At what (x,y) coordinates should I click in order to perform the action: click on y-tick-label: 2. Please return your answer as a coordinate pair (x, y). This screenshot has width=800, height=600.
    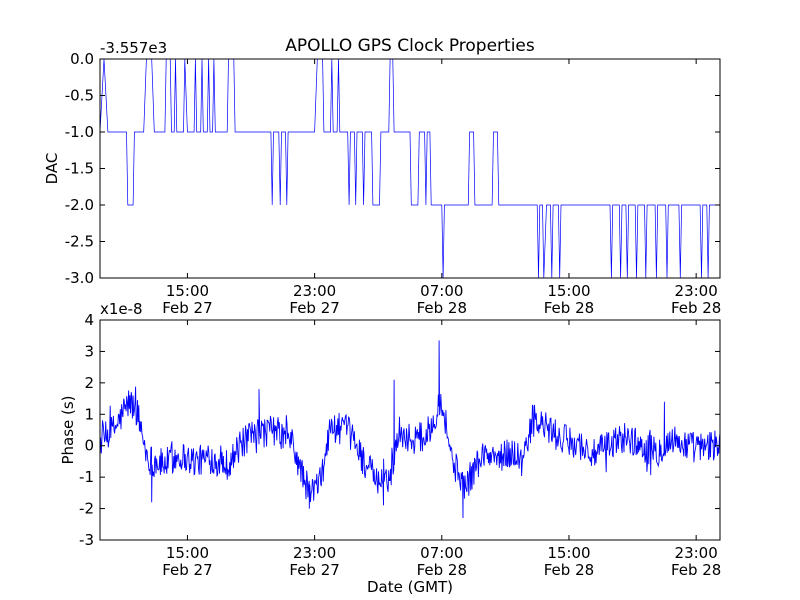
    Looking at the image, I should click on (89, 383).